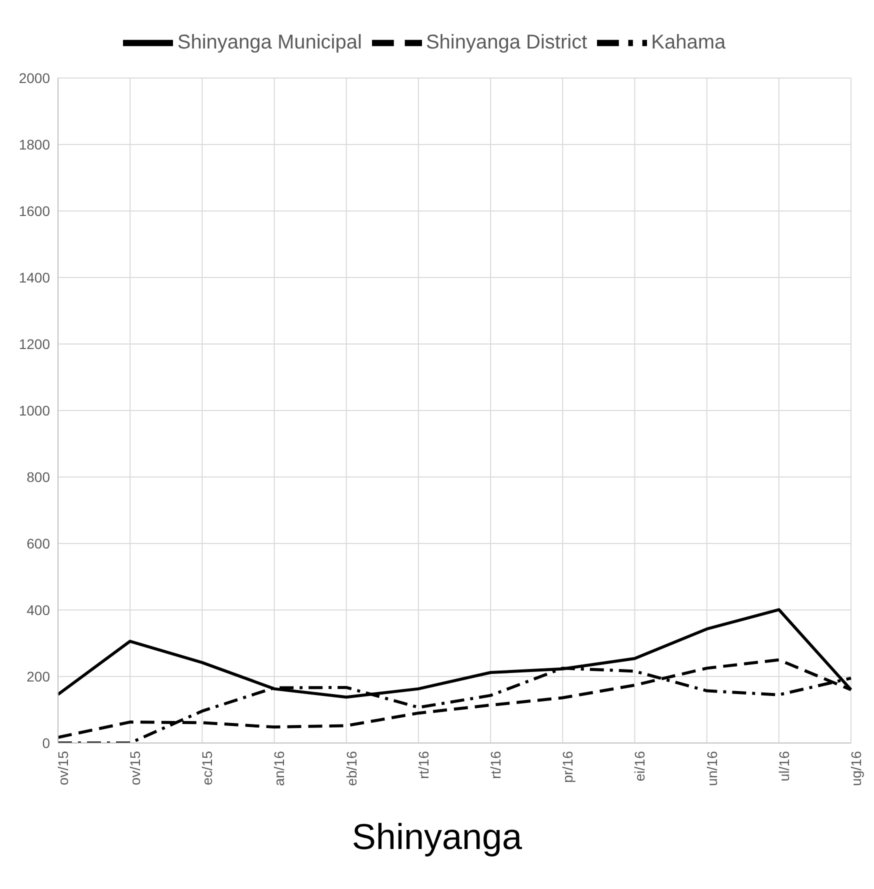  Describe the element at coordinates (784, 766) in the screenshot. I see `x-tick-label: ul/16` at that location.